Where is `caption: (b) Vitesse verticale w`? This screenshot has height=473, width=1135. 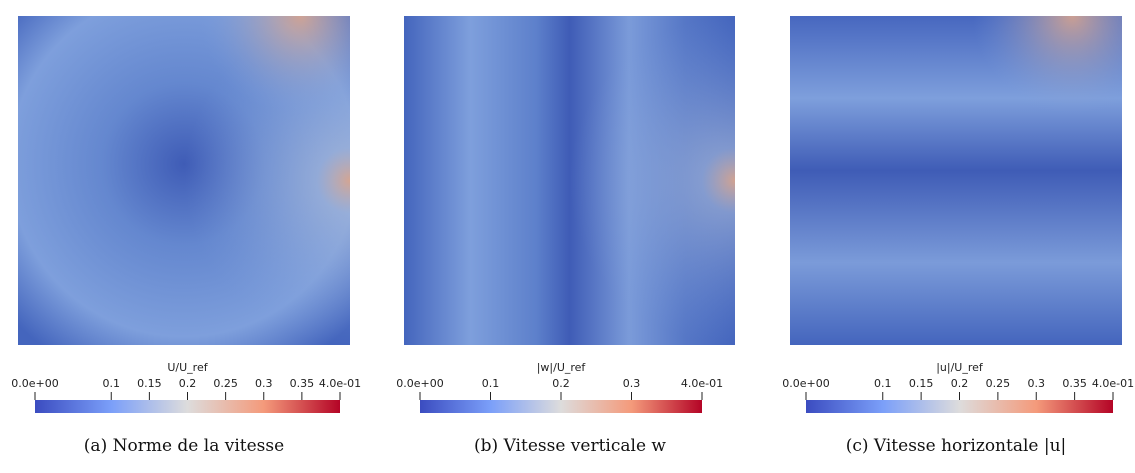 caption: (b) Vitesse verticale w is located at coordinates (570, 446).